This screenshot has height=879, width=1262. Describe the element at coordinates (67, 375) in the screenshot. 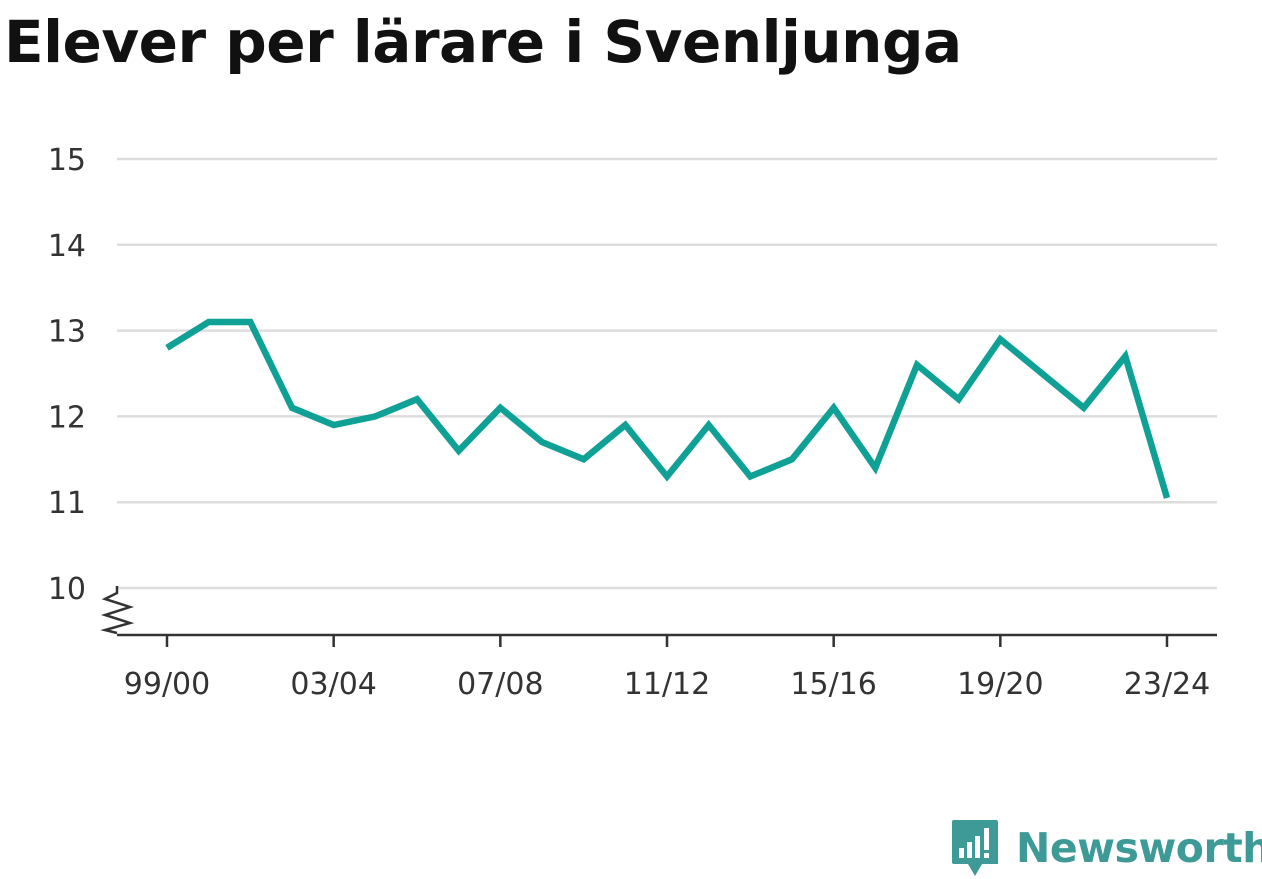

I see `y-axis-labels: 10 11 12 13 14 15` at that location.